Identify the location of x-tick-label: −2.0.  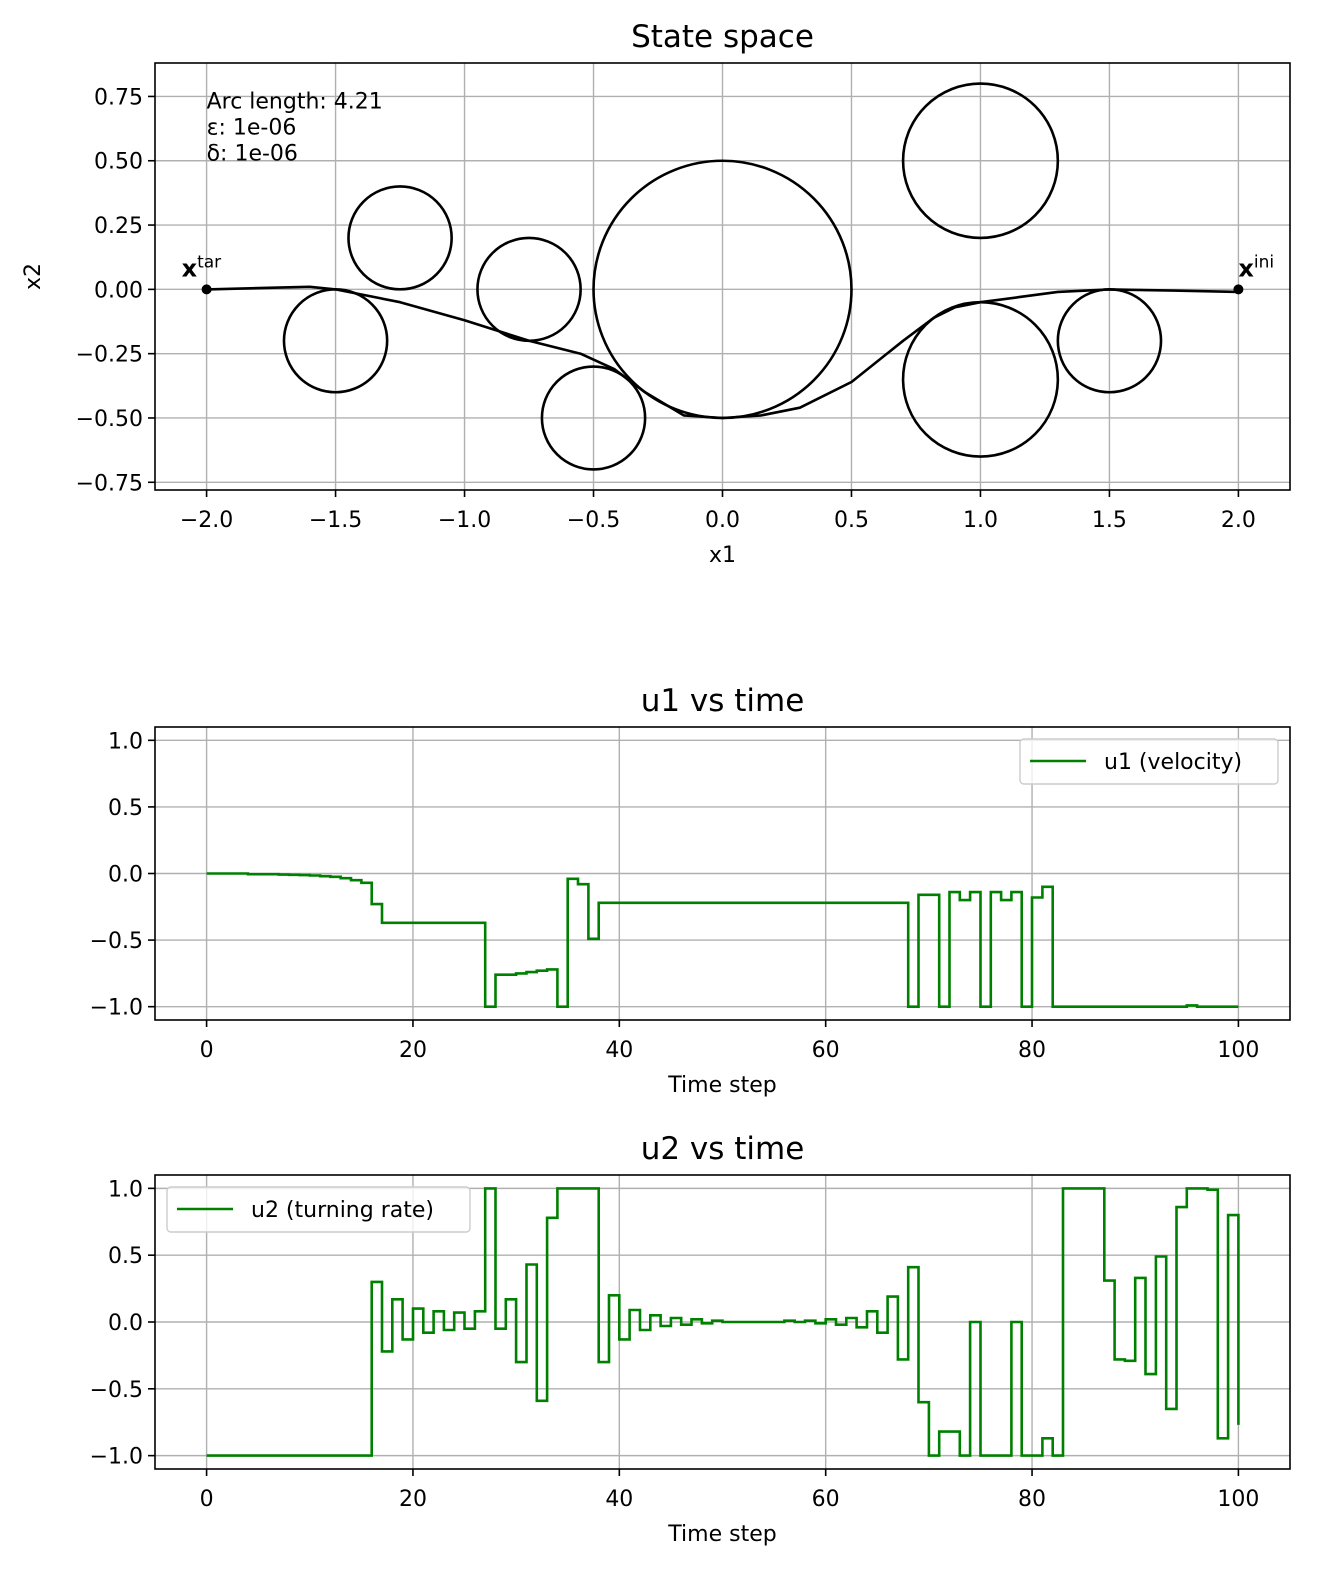
(206, 520).